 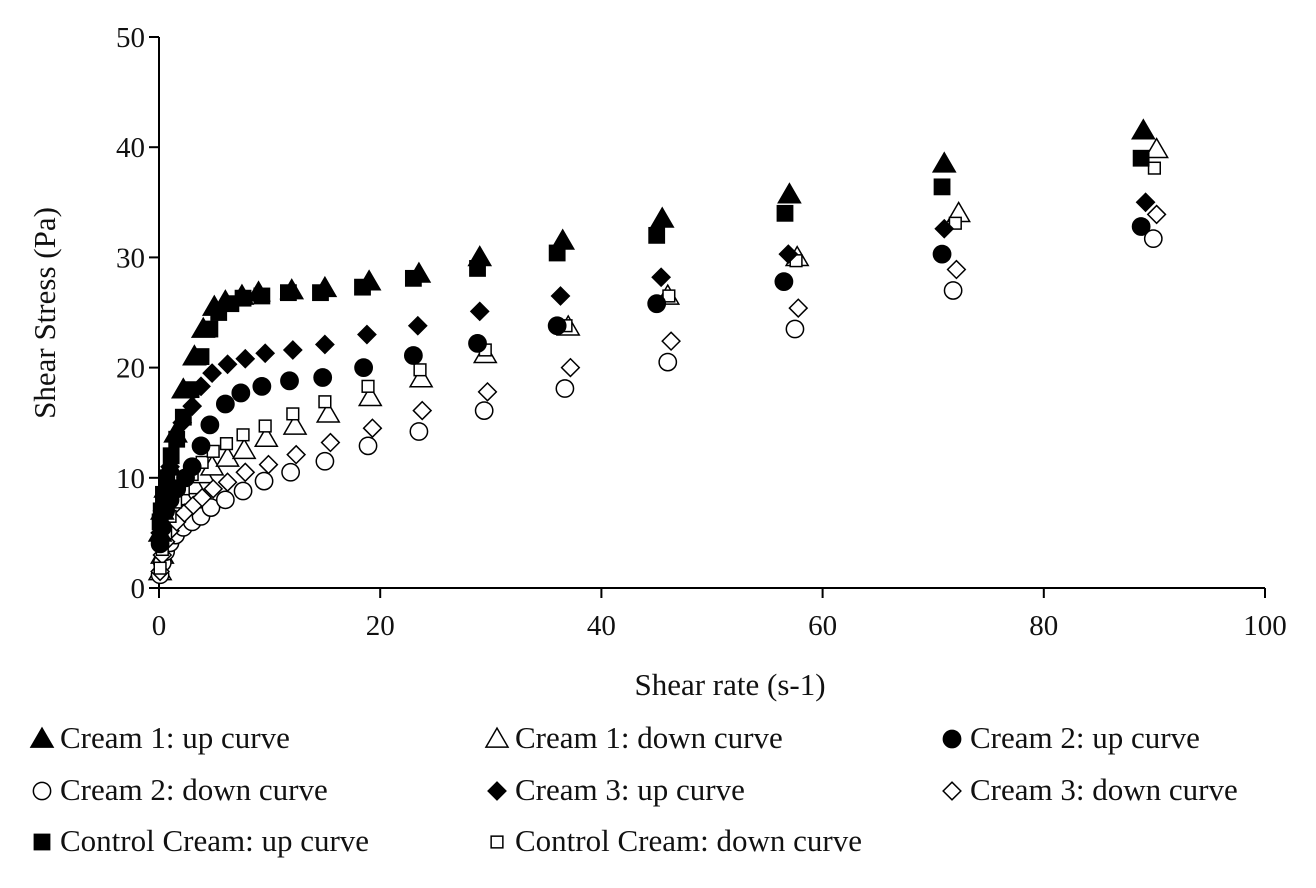 What do you see at coordinates (1071, 737) in the screenshot?
I see `legend-item: Cream 2: up curve` at bounding box center [1071, 737].